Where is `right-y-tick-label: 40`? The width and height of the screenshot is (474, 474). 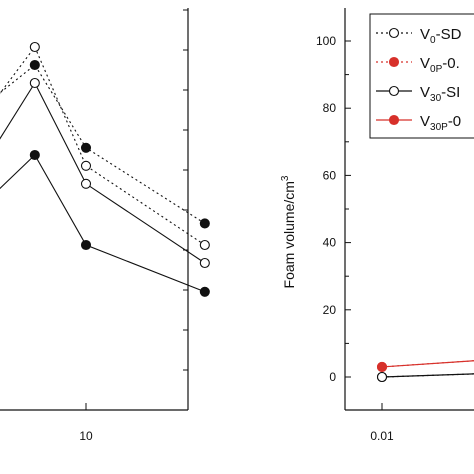
right-y-tick-label: 40 is located at coordinates (330, 243).